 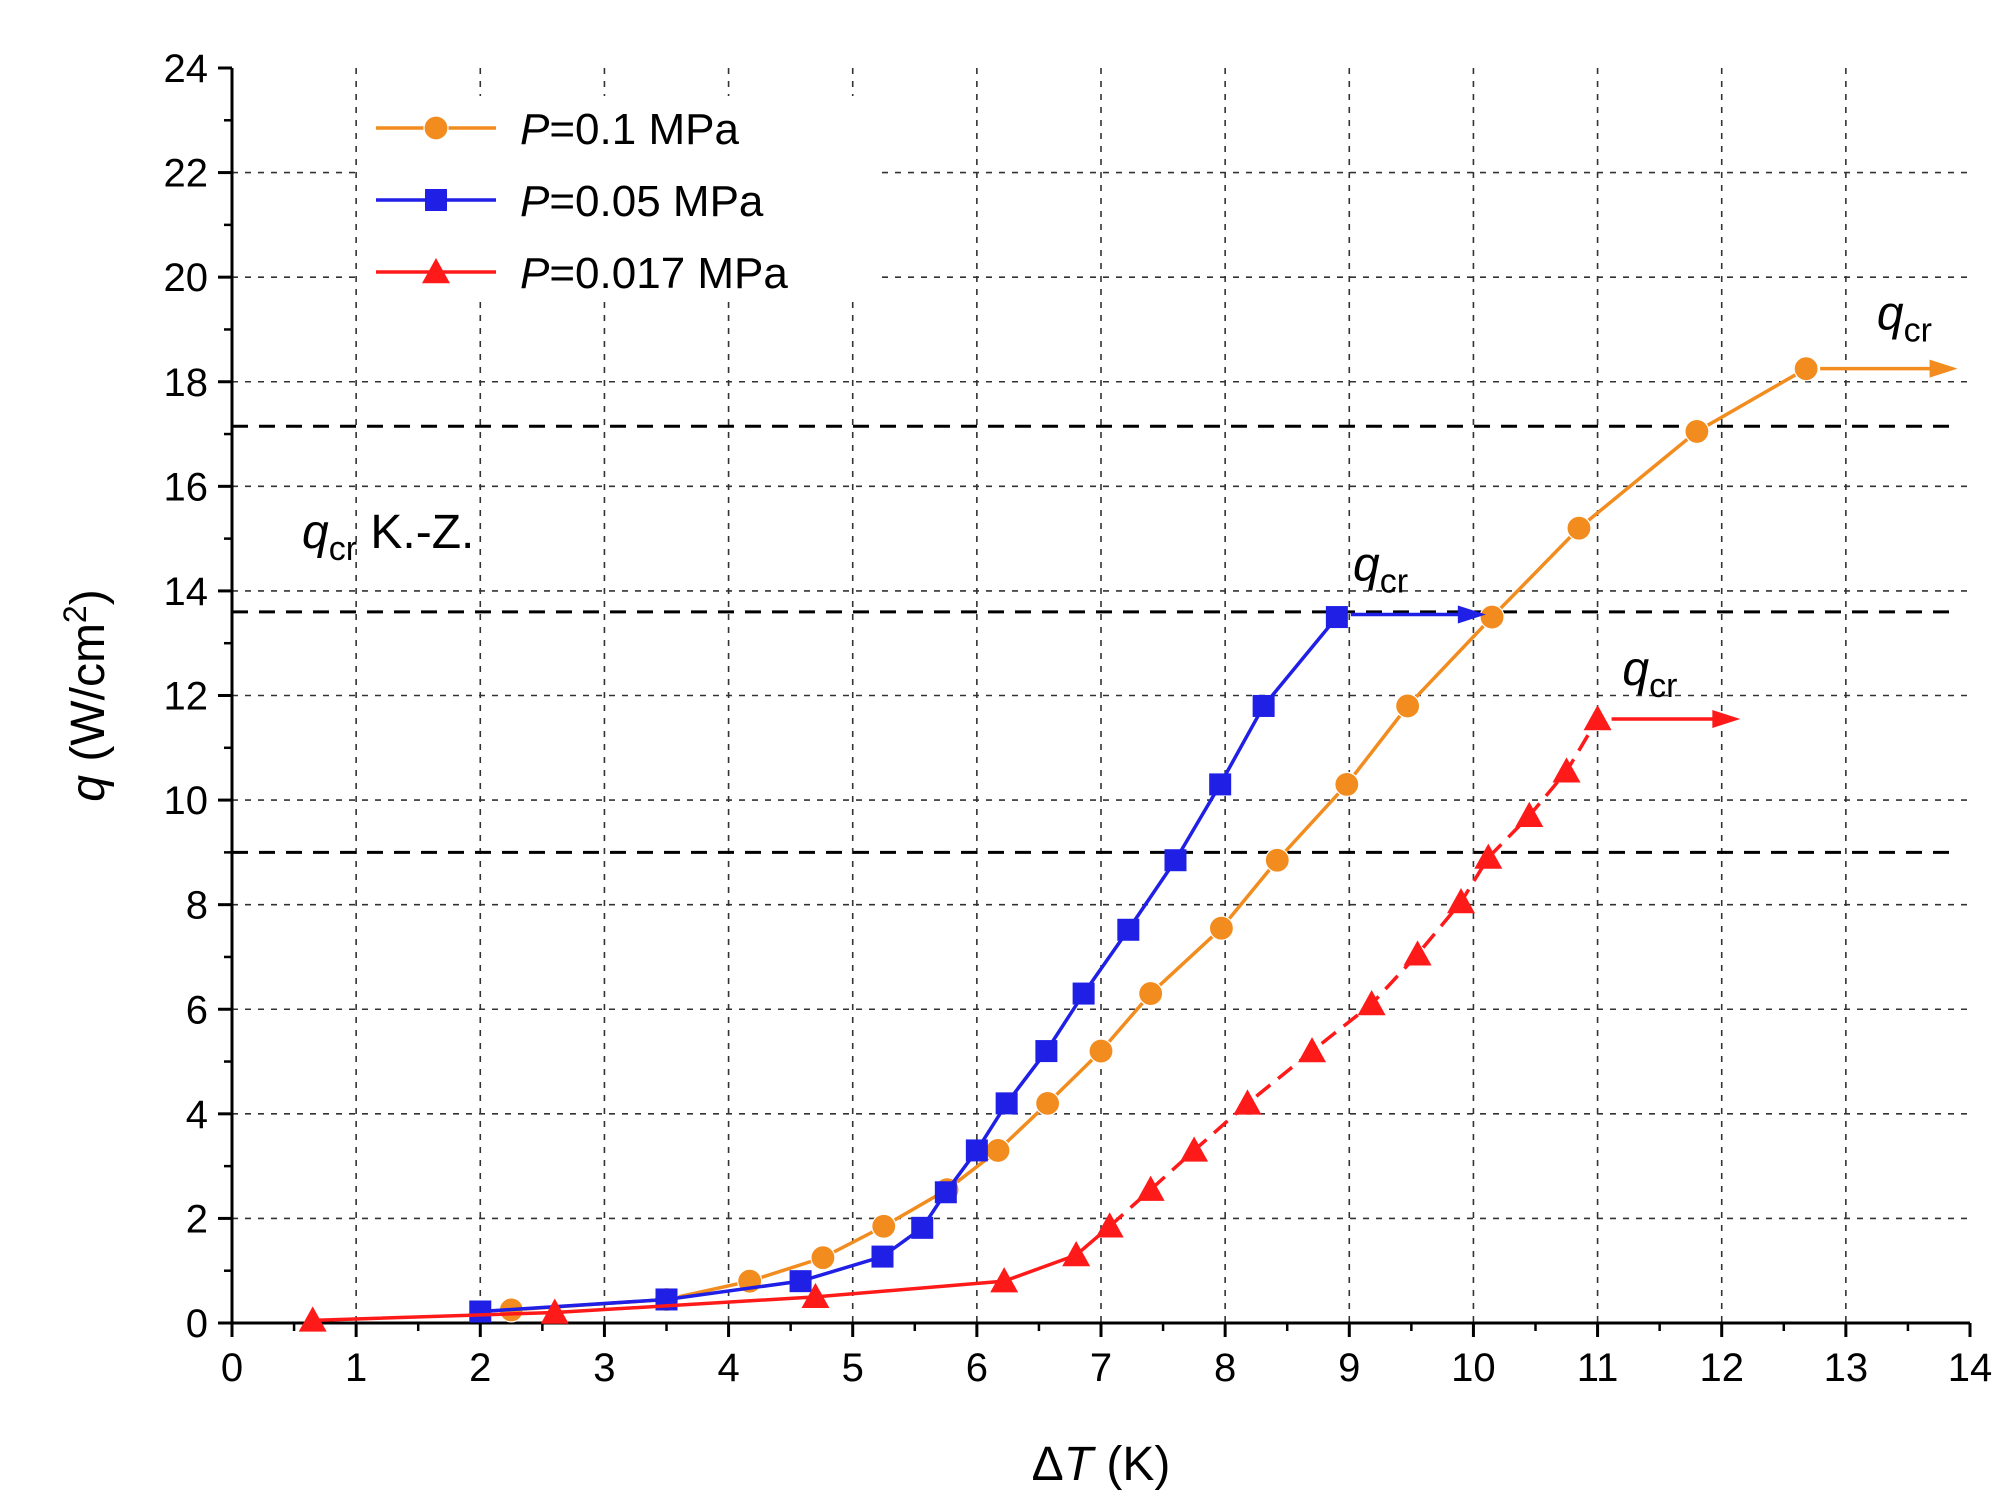 I want to click on legend-entry-0: P=0.1 MPa, so click(x=557, y=129).